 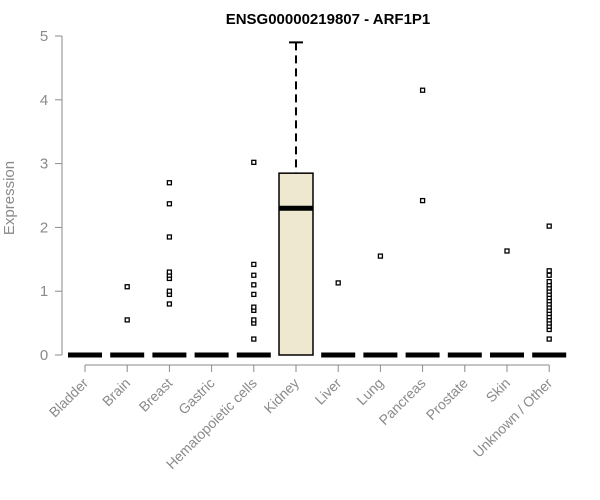 What do you see at coordinates (549, 290) in the screenshot?
I see `box-unknown-other` at bounding box center [549, 290].